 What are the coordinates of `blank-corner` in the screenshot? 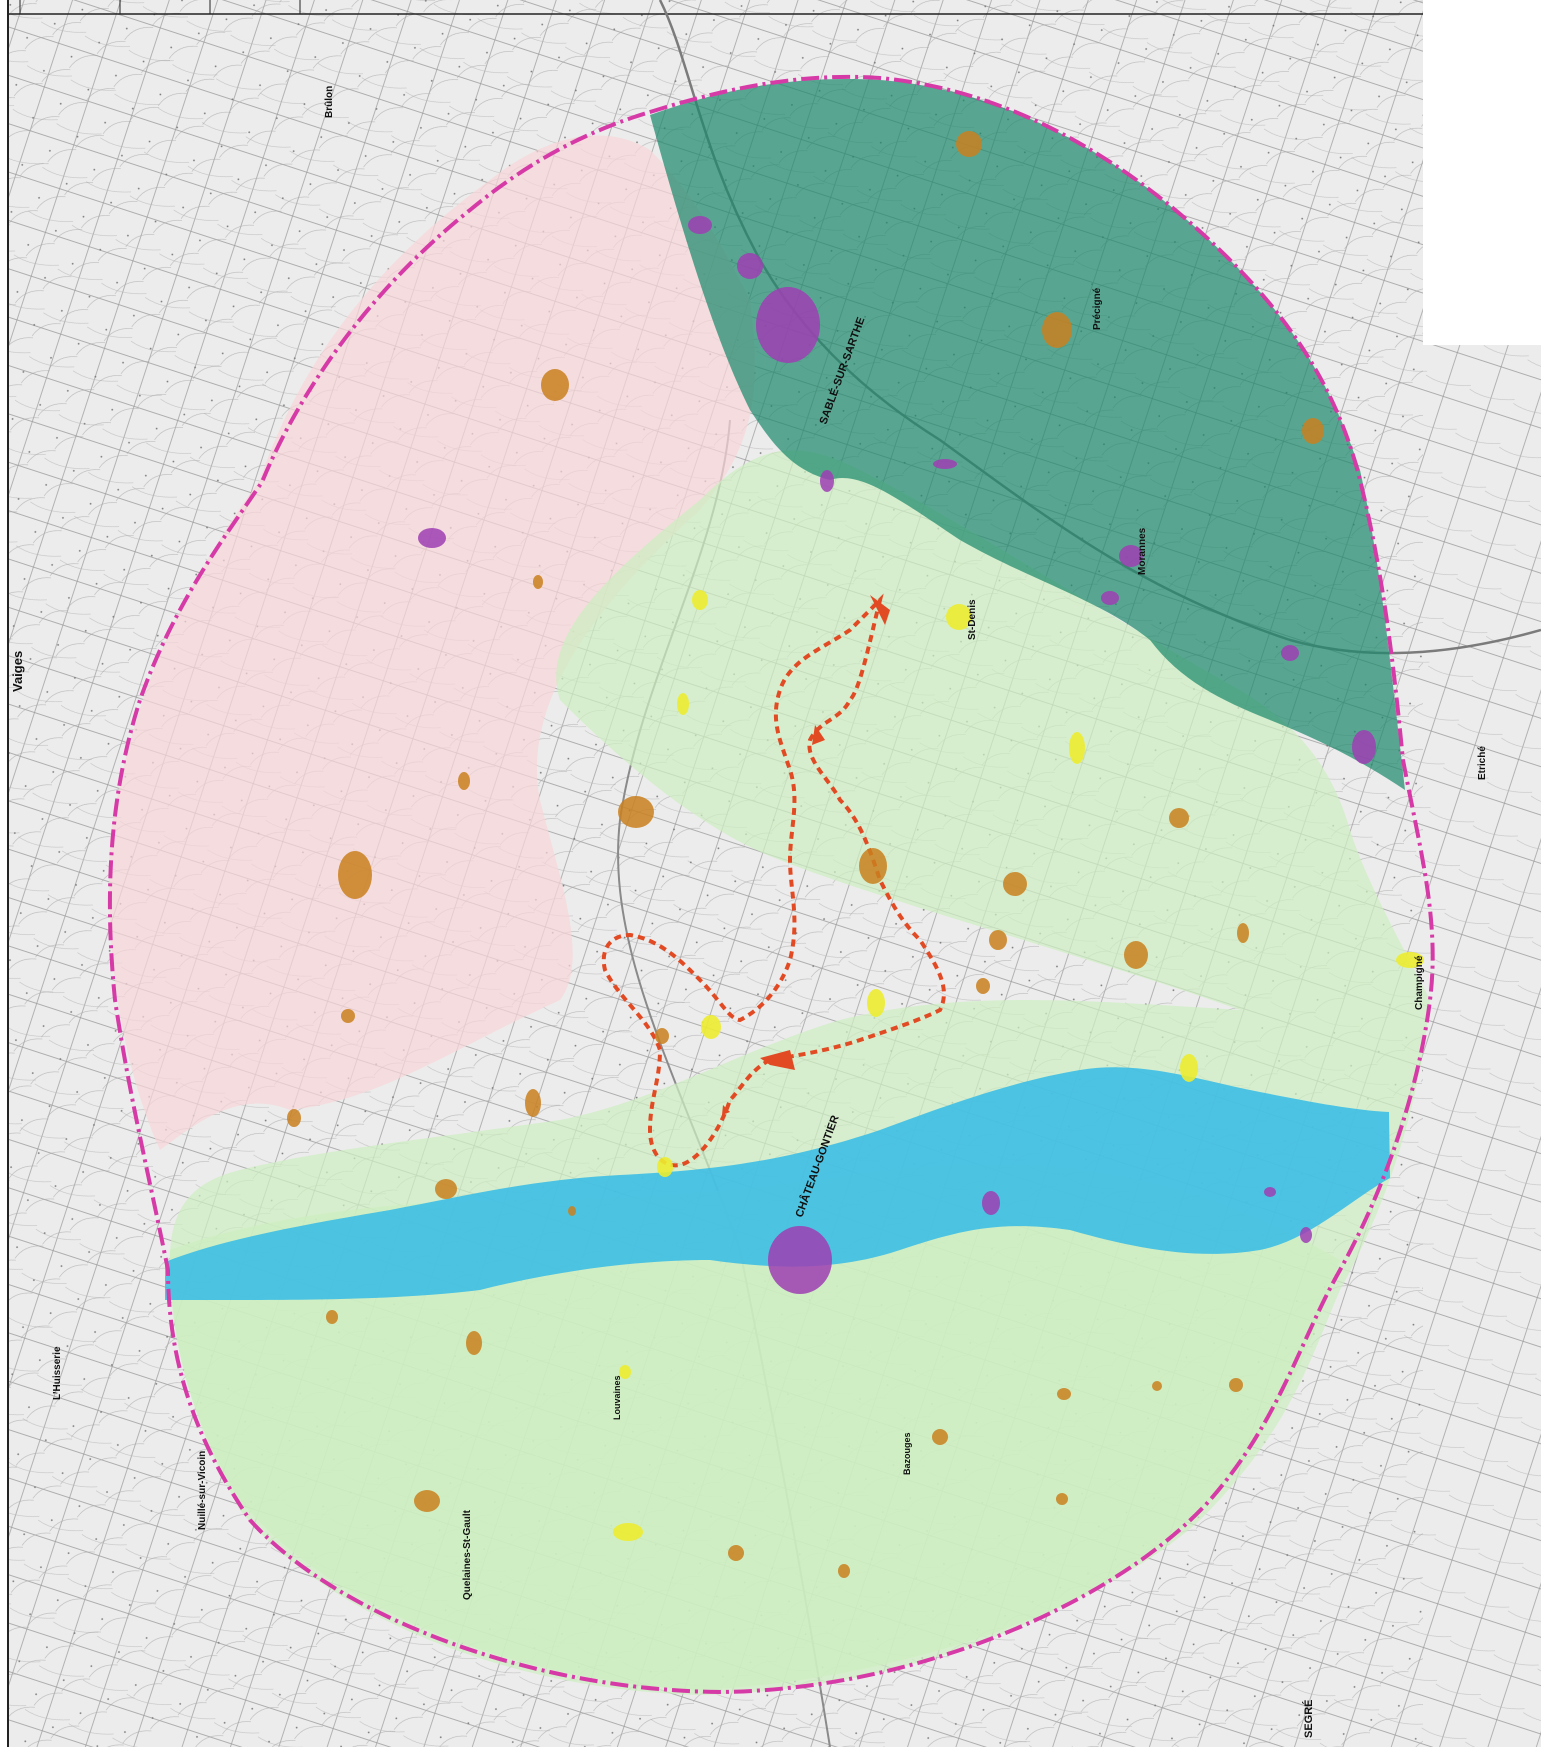 It's located at (1482, 172).